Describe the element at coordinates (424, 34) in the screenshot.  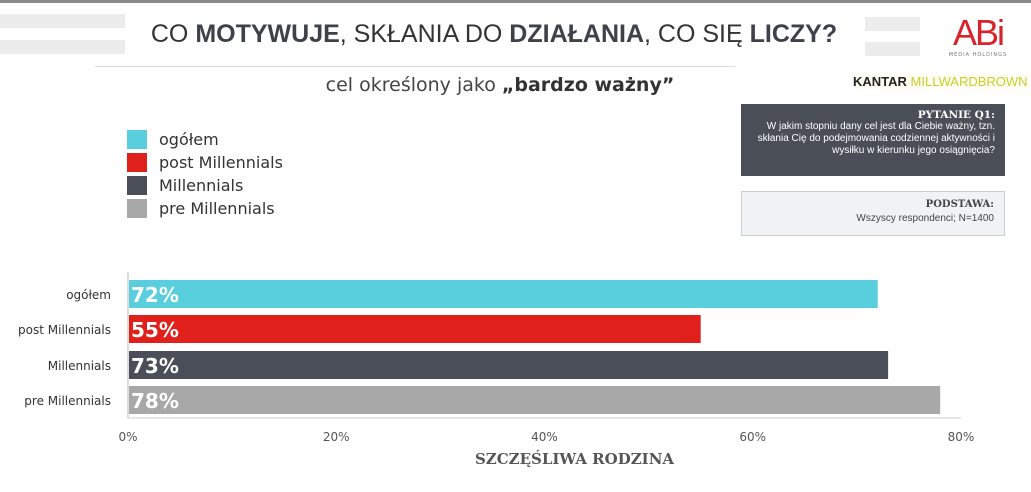
I see `title-segment: , SKŁANIA DO` at that location.